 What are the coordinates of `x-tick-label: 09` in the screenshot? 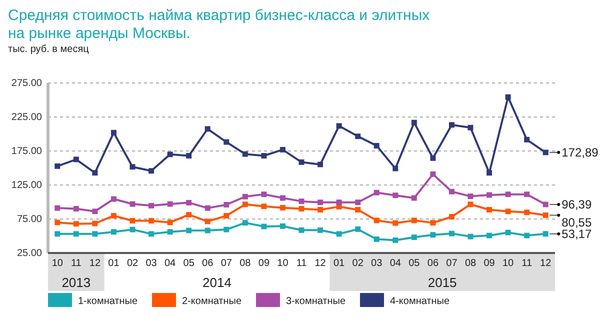 It's located at (264, 264).